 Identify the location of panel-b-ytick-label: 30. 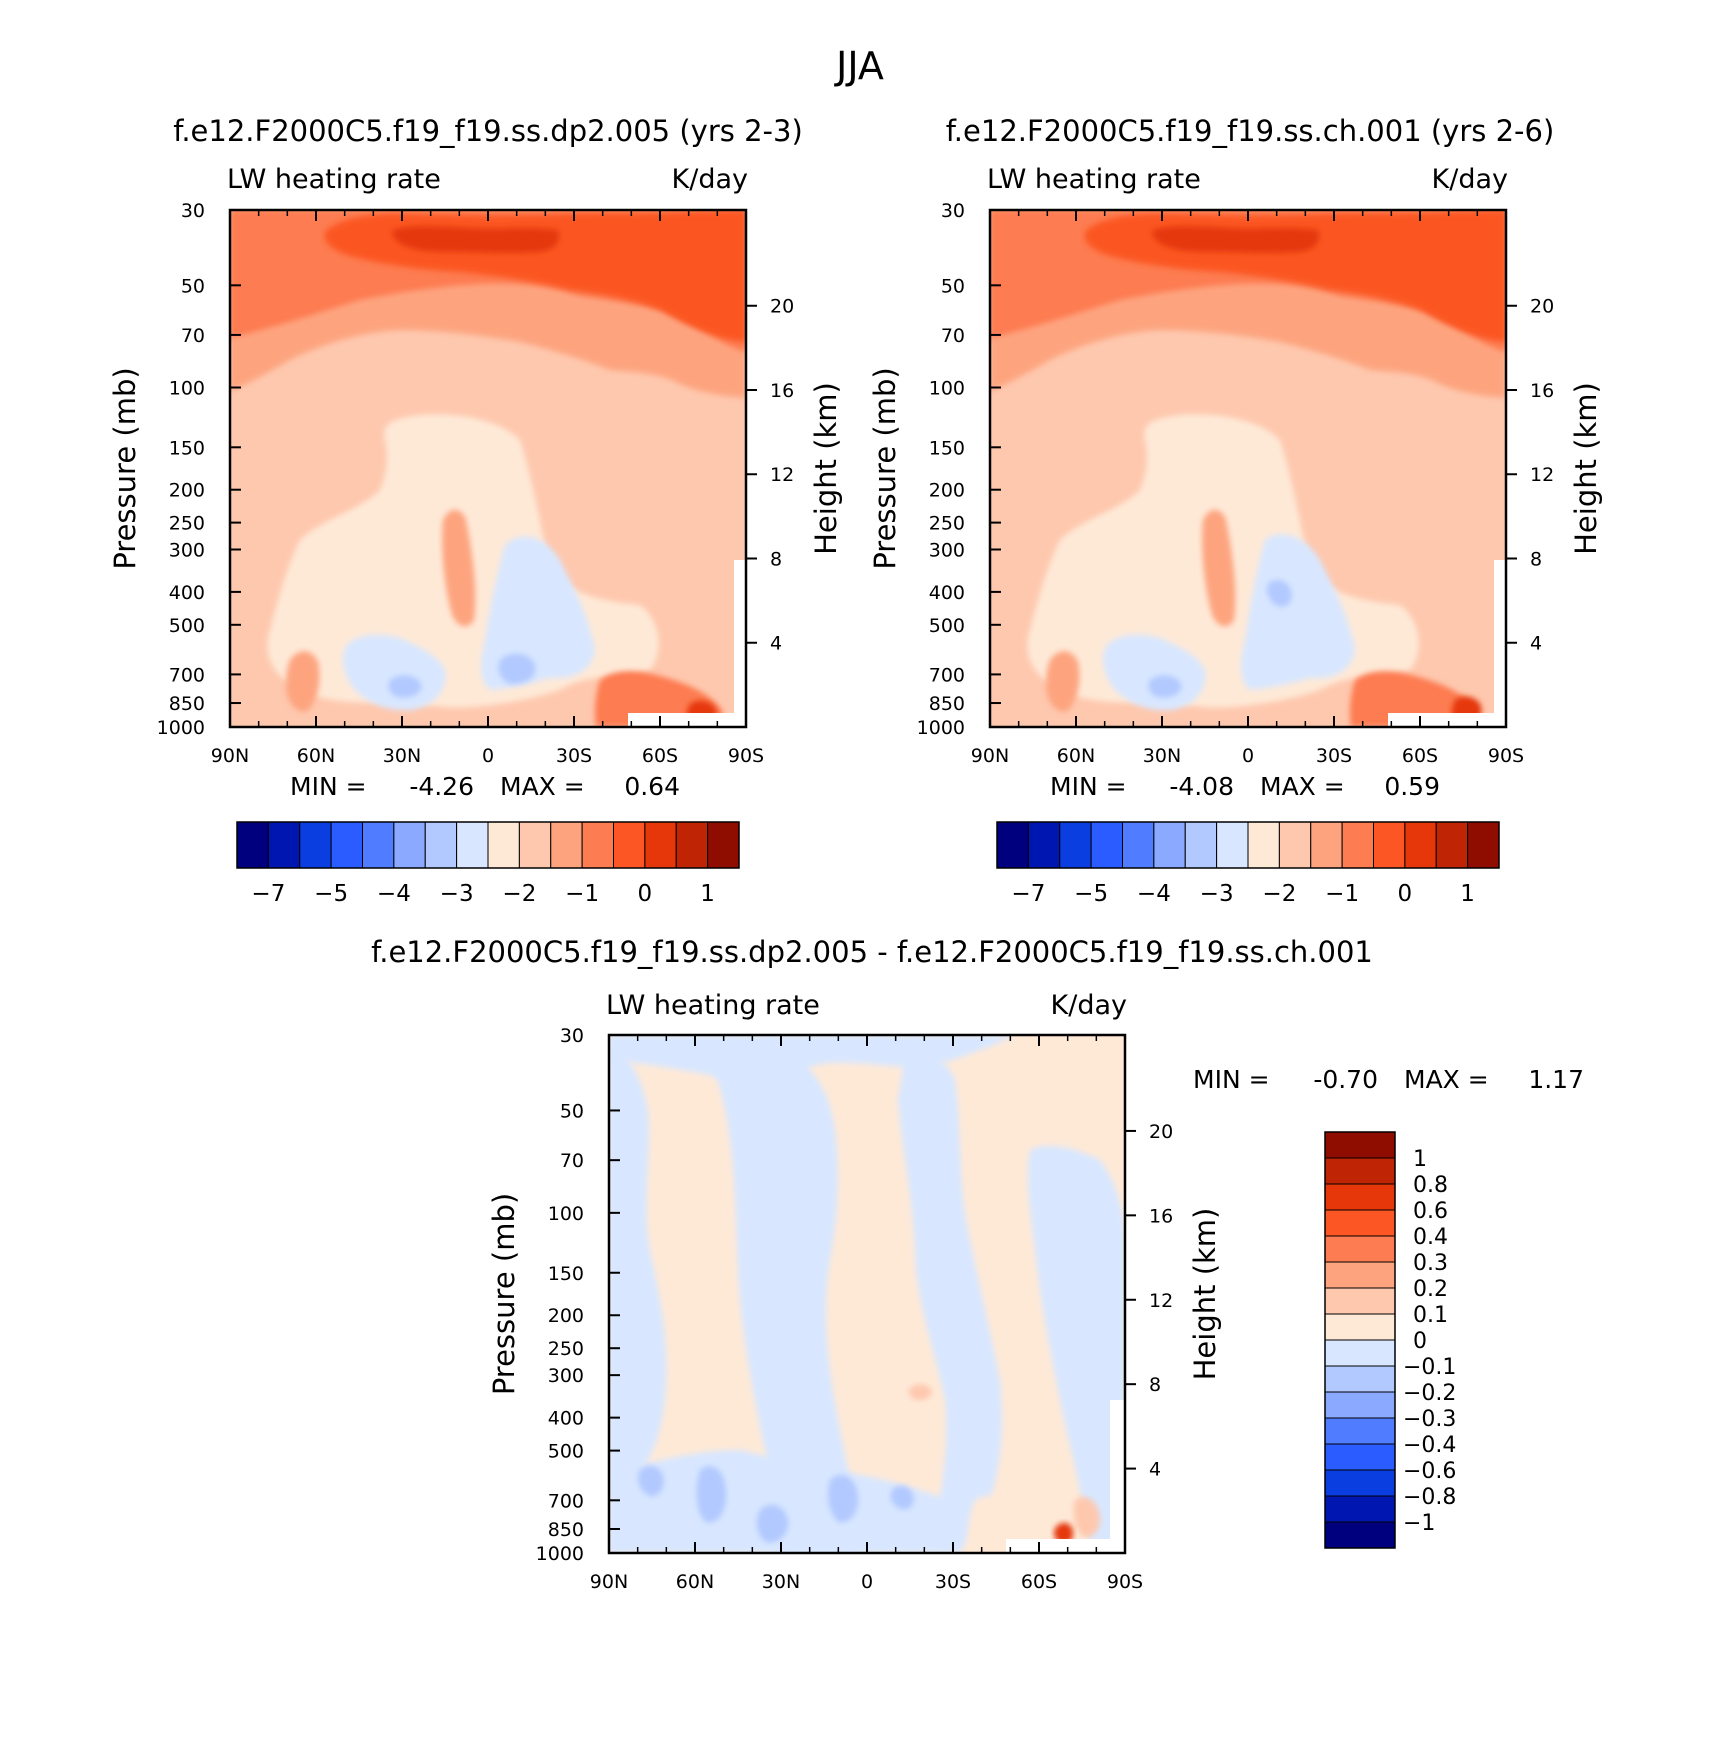
(953, 211).